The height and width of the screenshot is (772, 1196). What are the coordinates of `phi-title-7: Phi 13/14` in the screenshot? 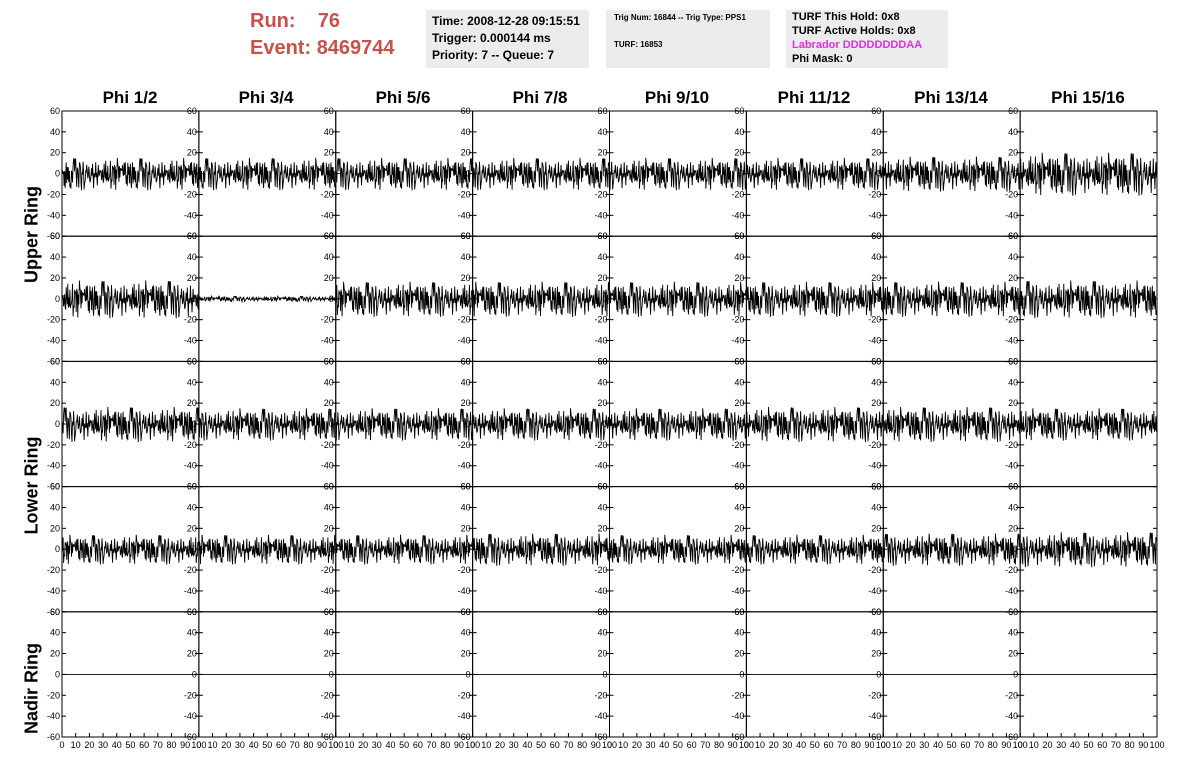 It's located at (951, 97).